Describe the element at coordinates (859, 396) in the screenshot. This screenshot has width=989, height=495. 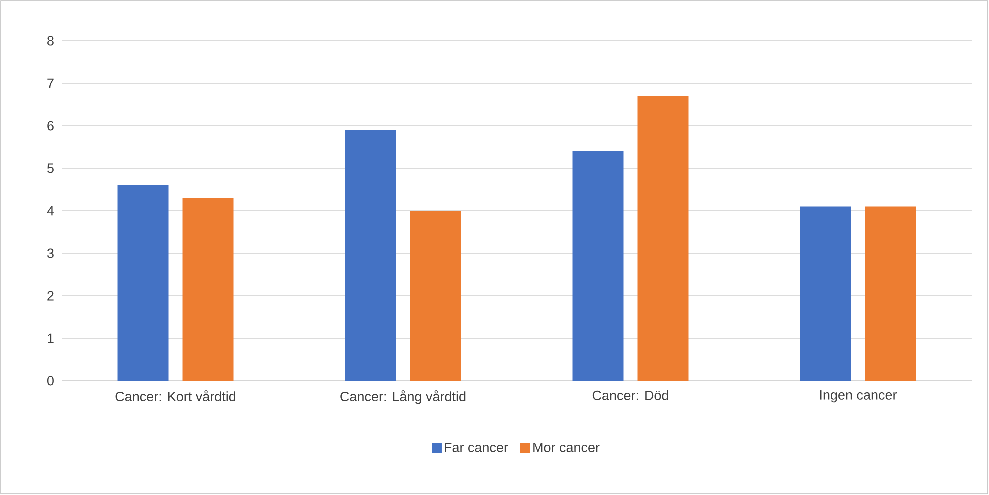
I see `x-tick-label: Ingen cancer` at that location.